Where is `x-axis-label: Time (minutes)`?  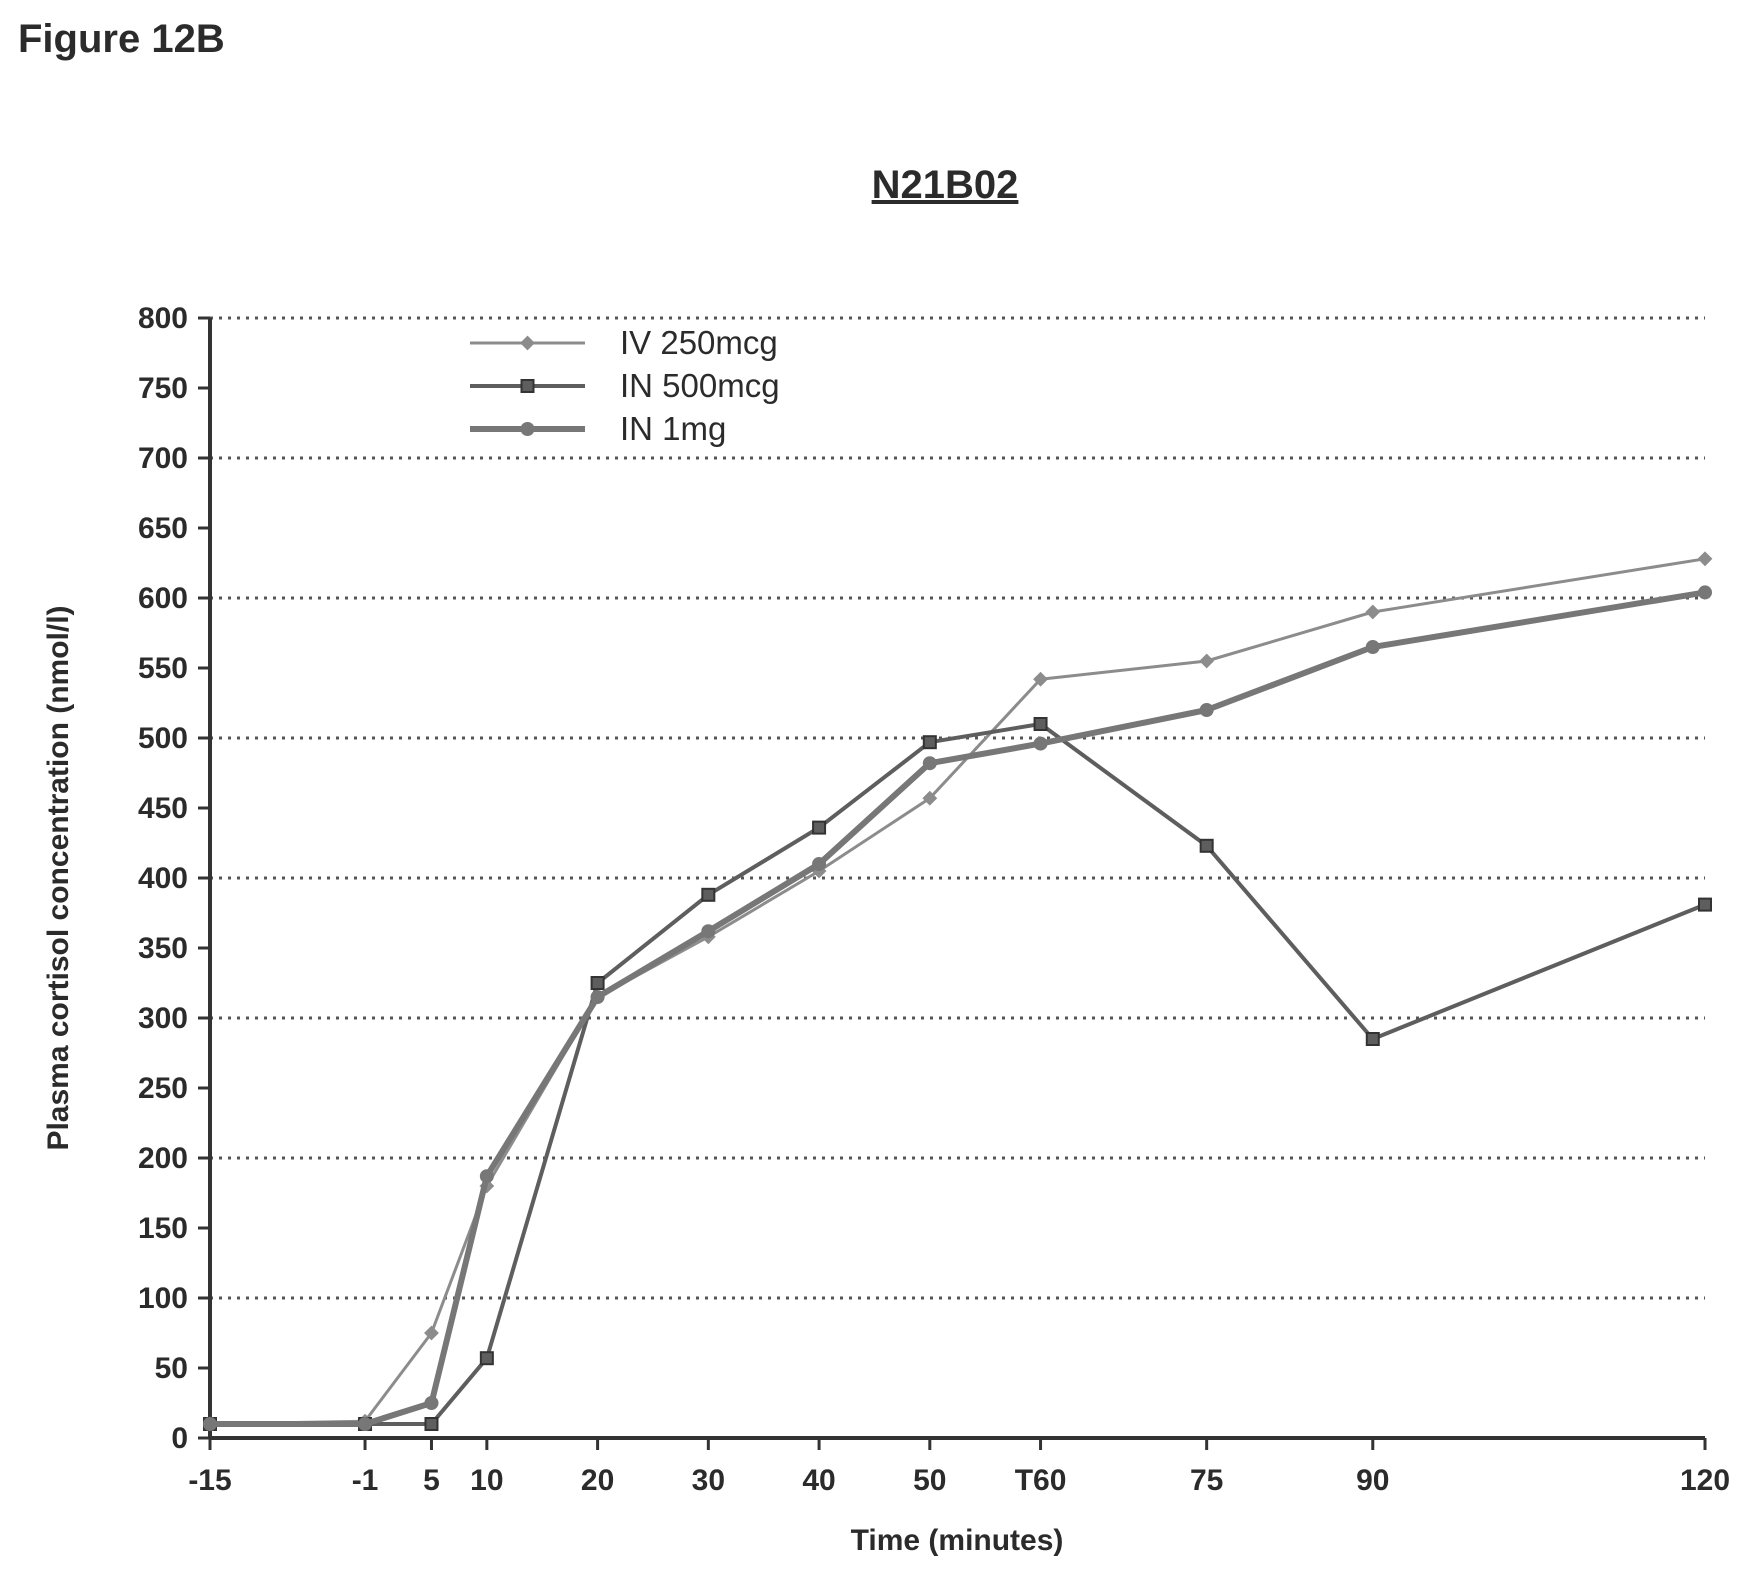 x-axis-label: Time (minutes) is located at coordinates (957, 1540).